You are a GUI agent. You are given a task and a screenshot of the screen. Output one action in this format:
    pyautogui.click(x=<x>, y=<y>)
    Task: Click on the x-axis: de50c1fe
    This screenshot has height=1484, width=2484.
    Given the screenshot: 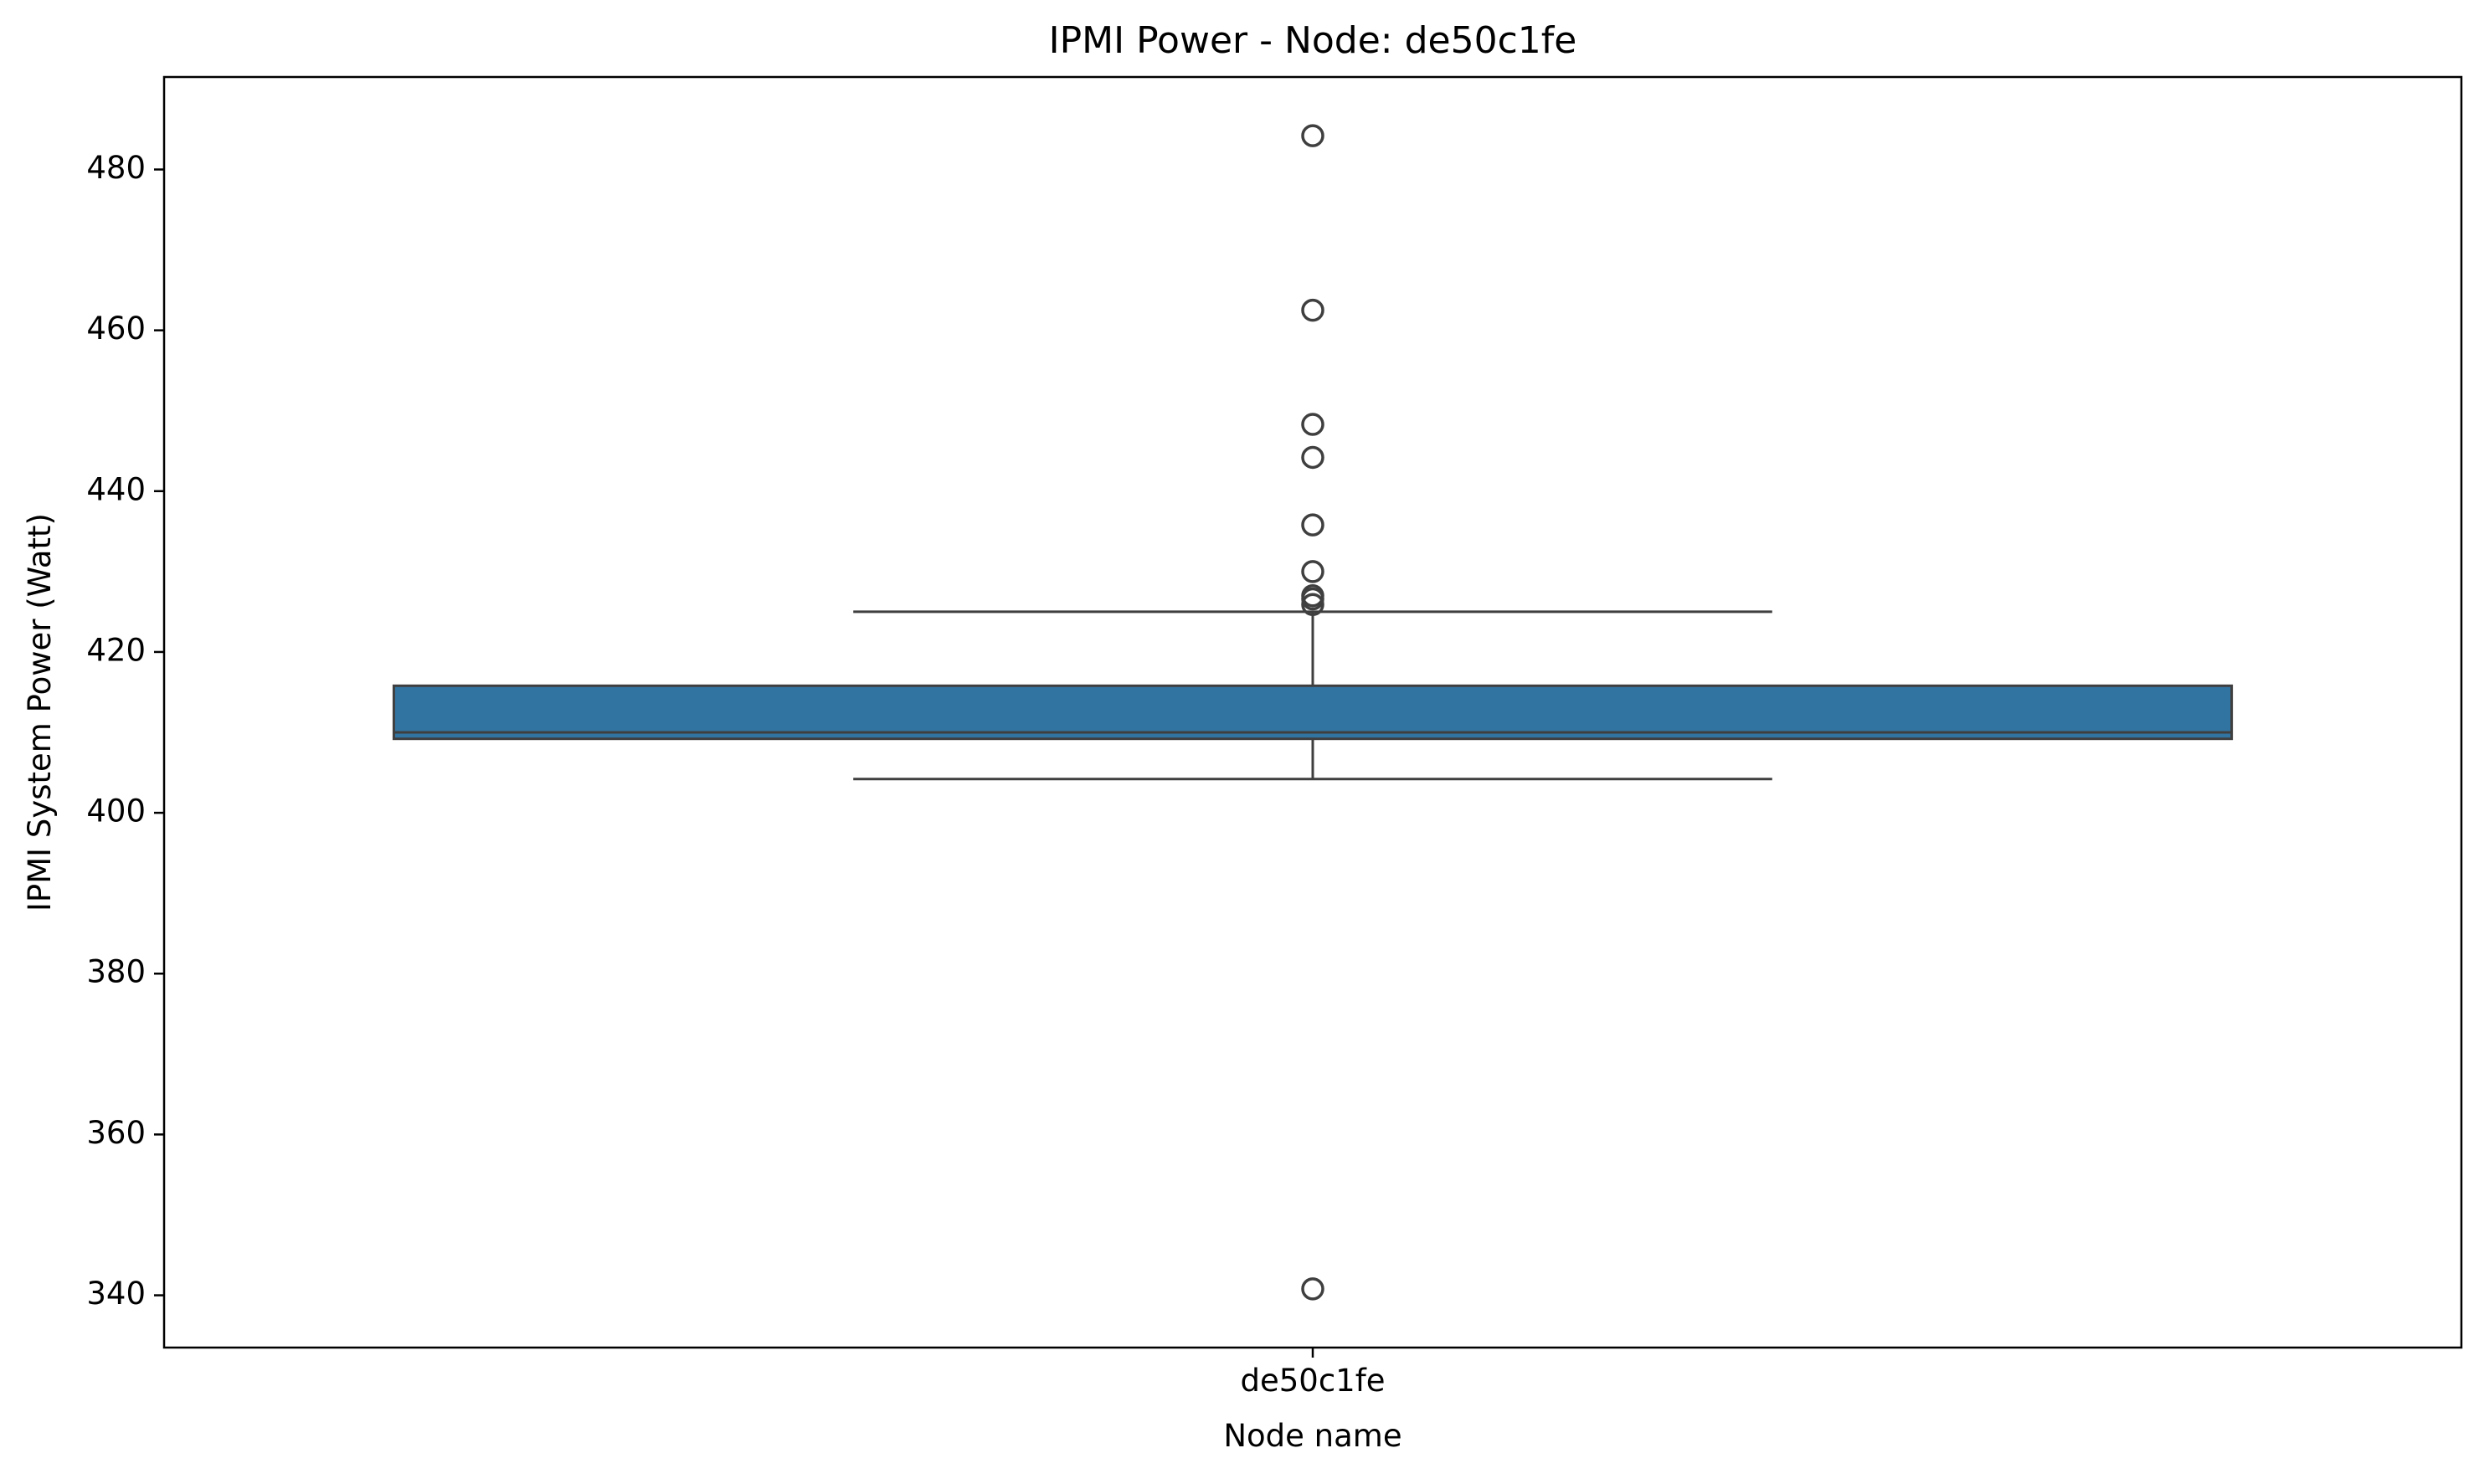 What is the action you would take?
    pyautogui.click(x=1313, y=1373)
    